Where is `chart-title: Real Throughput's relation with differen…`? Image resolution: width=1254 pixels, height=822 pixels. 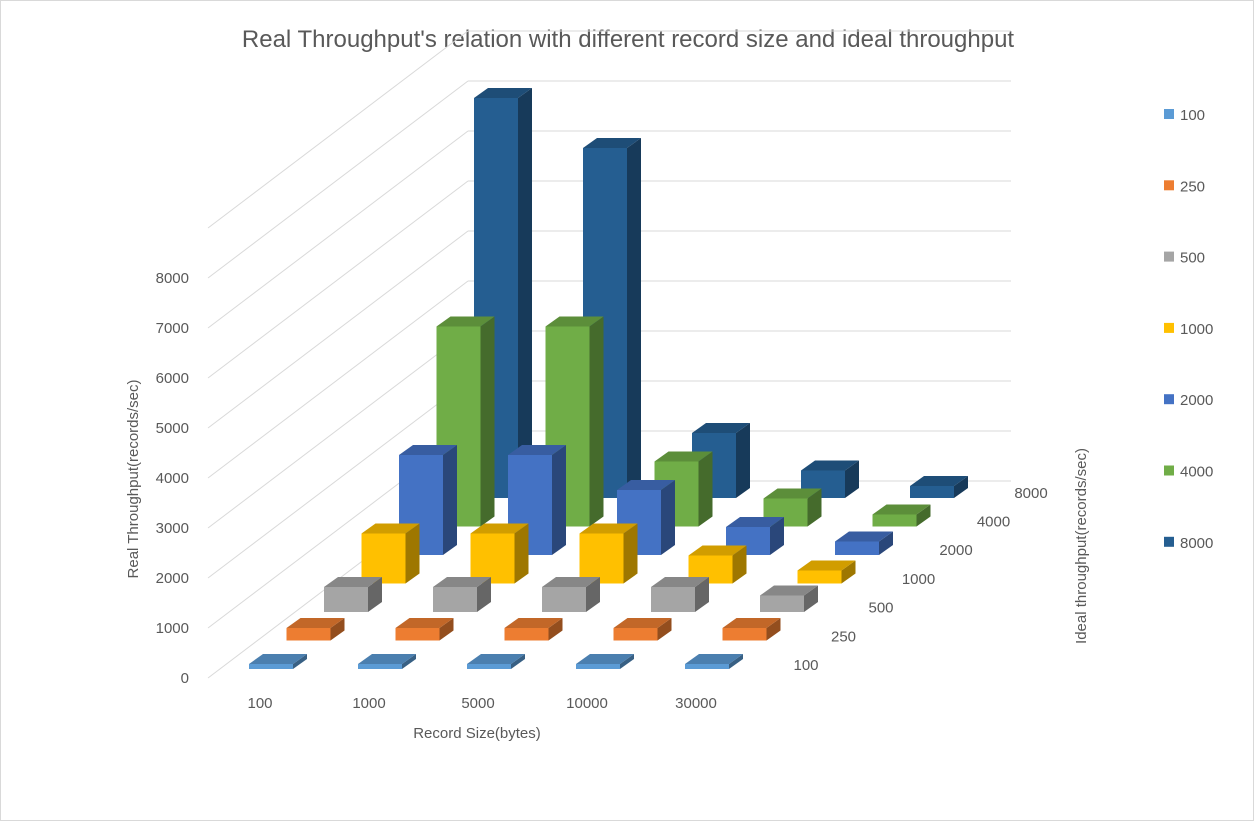
chart-title: Real Throughput's relation with differen… is located at coordinates (628, 39).